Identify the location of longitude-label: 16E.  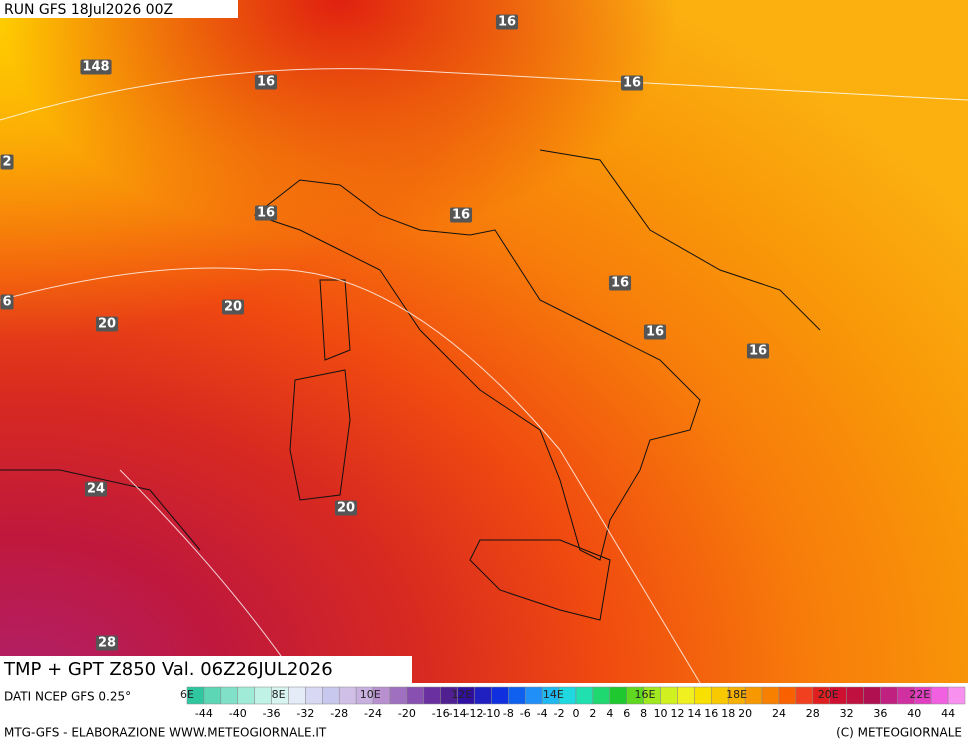
(645, 694).